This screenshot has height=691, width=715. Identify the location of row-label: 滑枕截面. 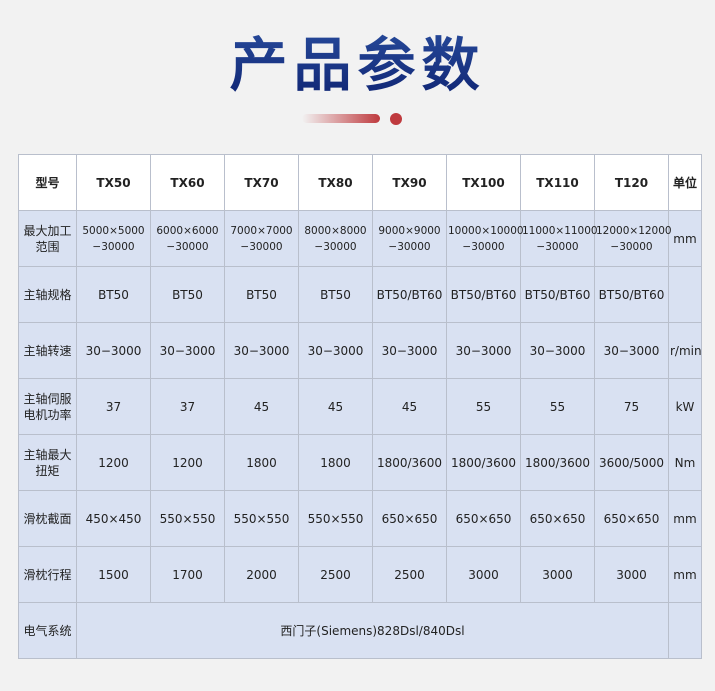
(47, 518).